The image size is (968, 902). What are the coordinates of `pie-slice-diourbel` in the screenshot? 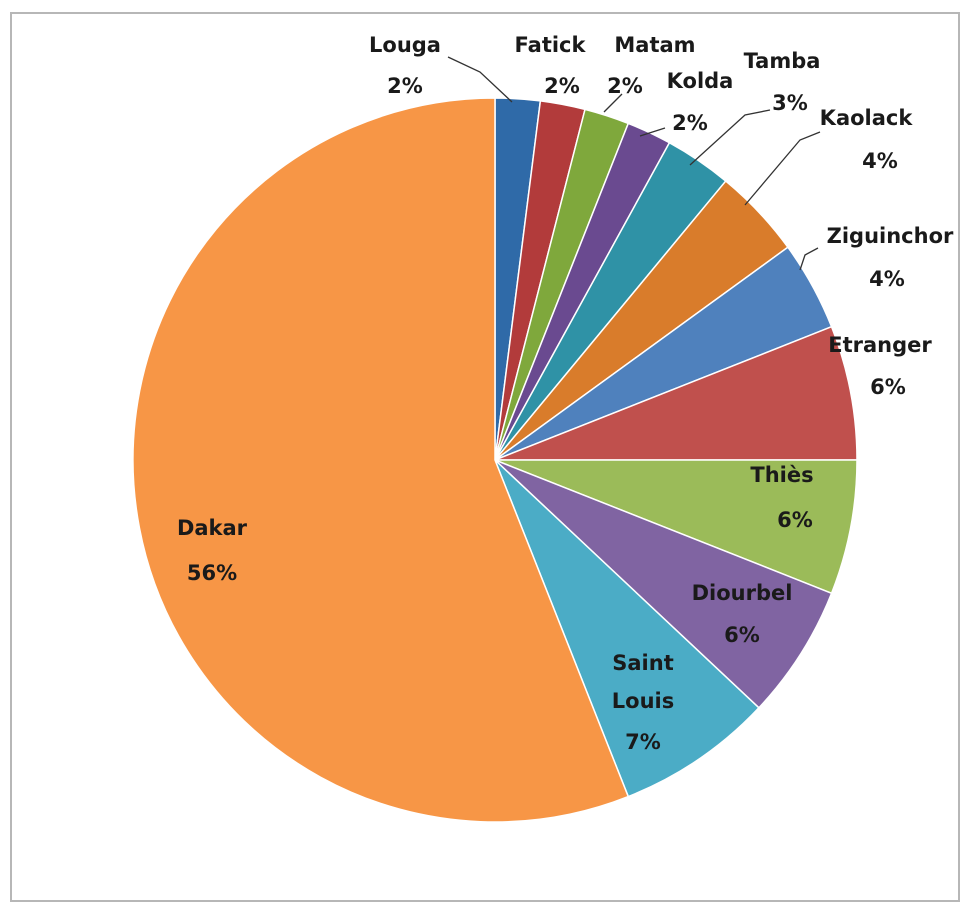 It's located at (663, 584).